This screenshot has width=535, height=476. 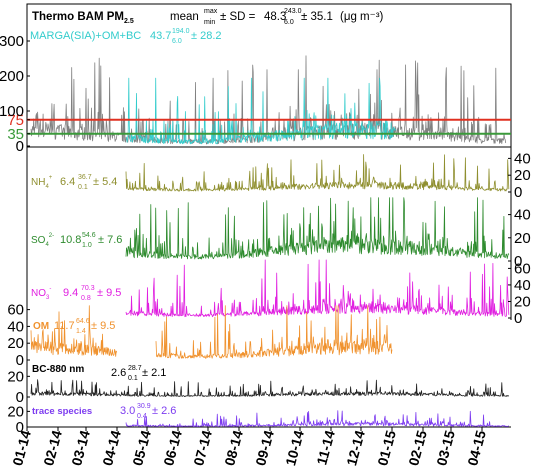 I want to click on pm-ytick-label-35: 35, so click(x=15, y=134).